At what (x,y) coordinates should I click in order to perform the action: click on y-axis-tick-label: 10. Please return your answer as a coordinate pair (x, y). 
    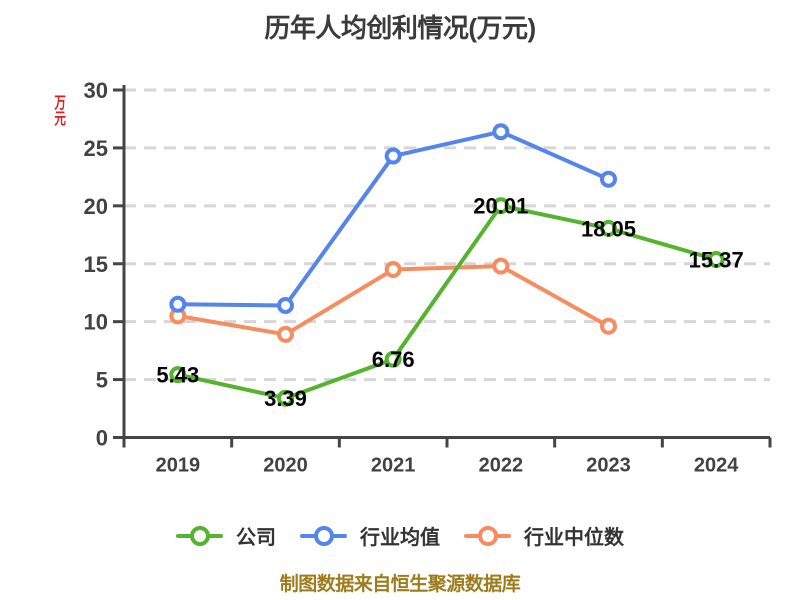
    Looking at the image, I should click on (96, 322).